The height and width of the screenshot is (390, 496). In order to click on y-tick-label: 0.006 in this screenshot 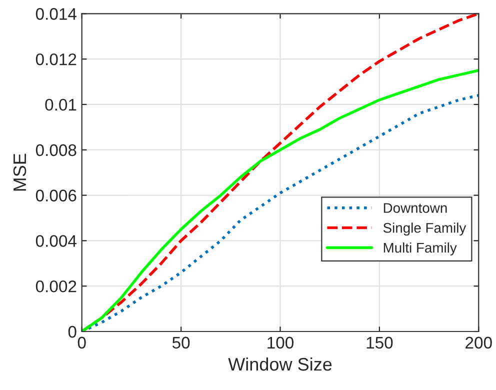, I will do `click(56, 196)`.